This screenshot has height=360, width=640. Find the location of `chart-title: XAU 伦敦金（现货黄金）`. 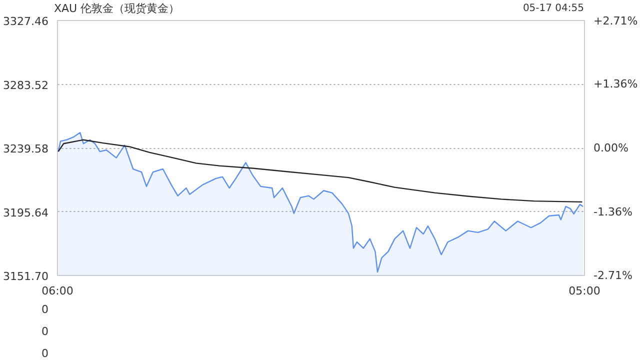

chart-title: XAU 伦敦金（现货黄金） is located at coordinates (117, 9).